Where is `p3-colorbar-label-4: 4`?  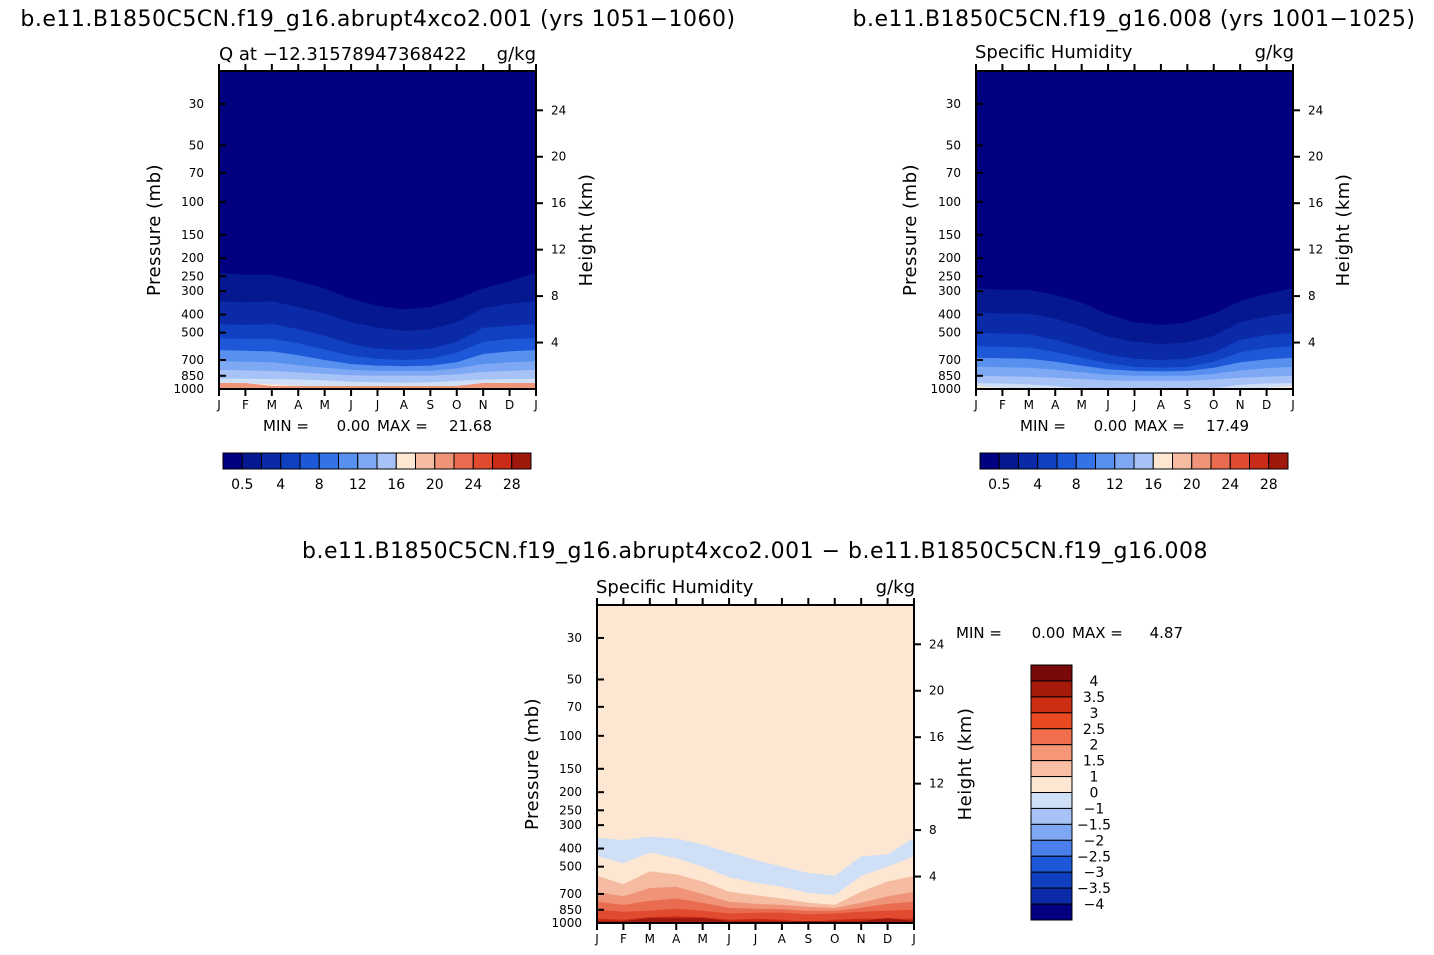 p3-colorbar-label-4: 4 is located at coordinates (1094, 682).